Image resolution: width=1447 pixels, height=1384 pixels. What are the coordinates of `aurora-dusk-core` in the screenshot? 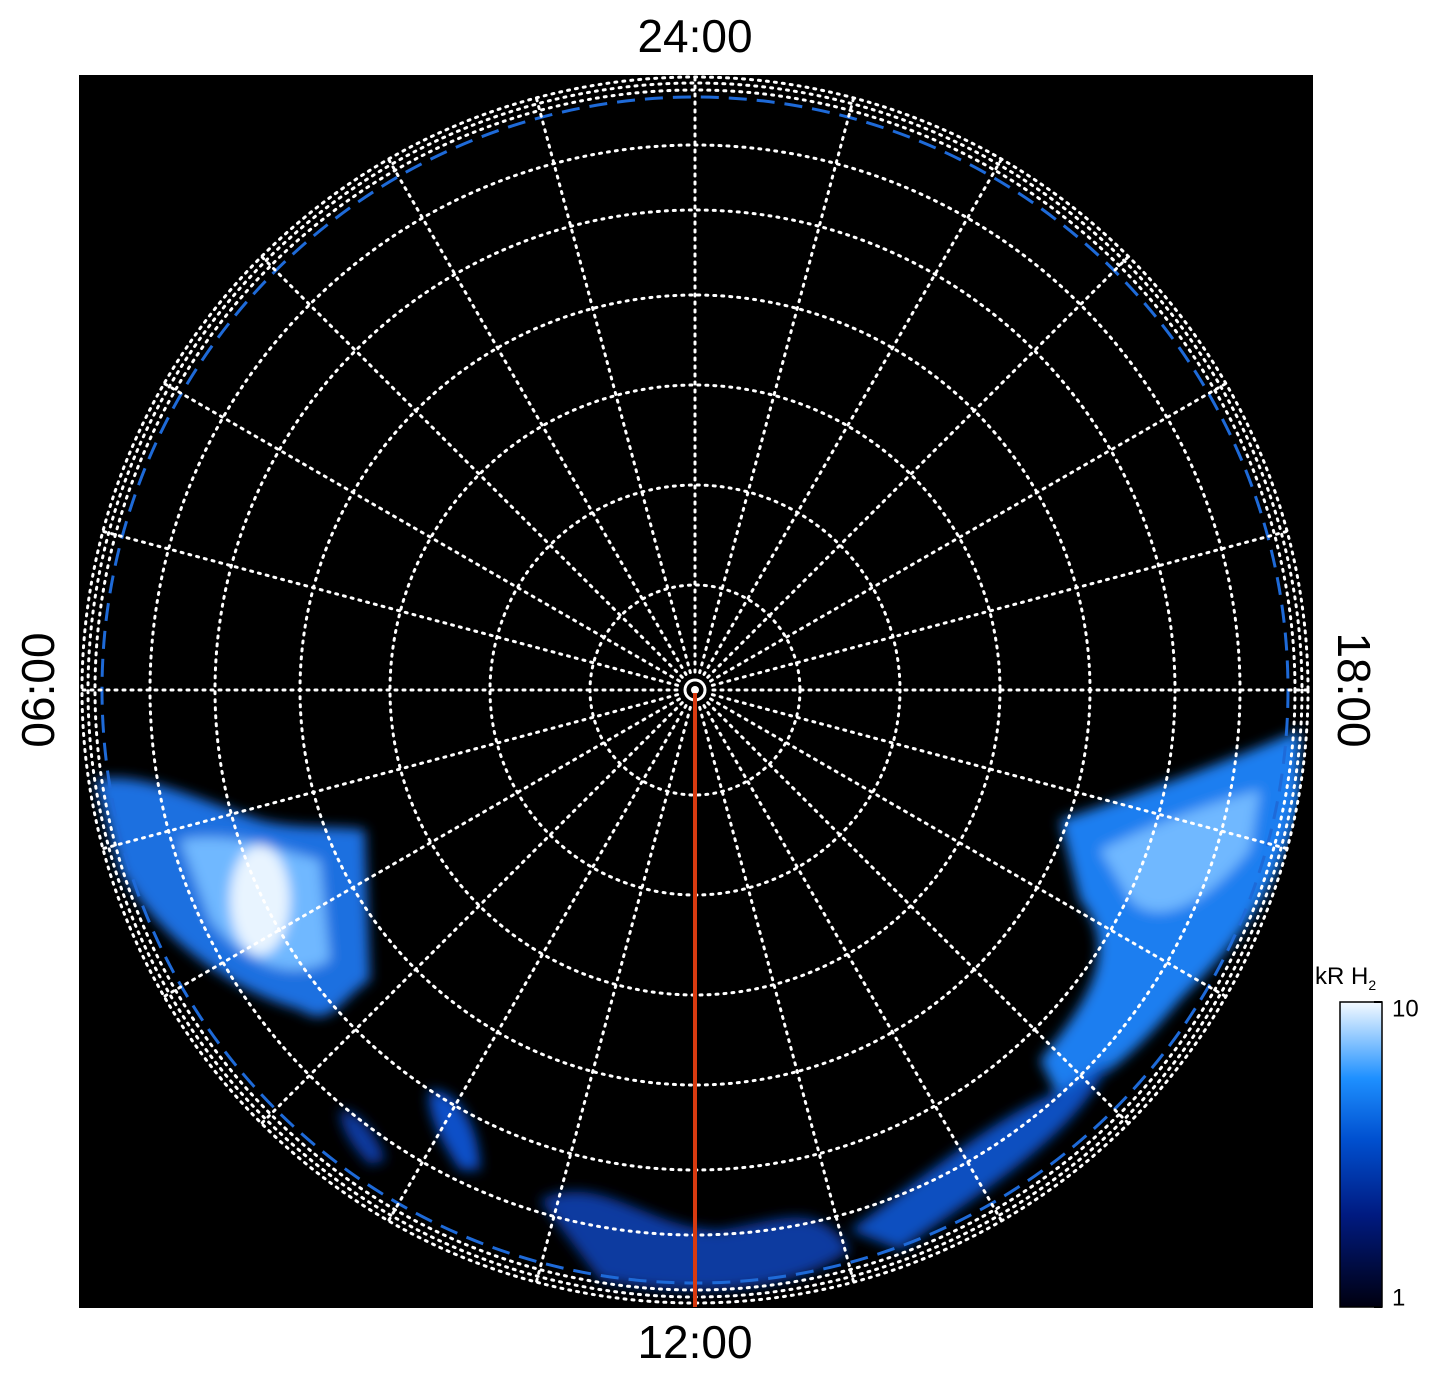 It's located at (1180, 851).